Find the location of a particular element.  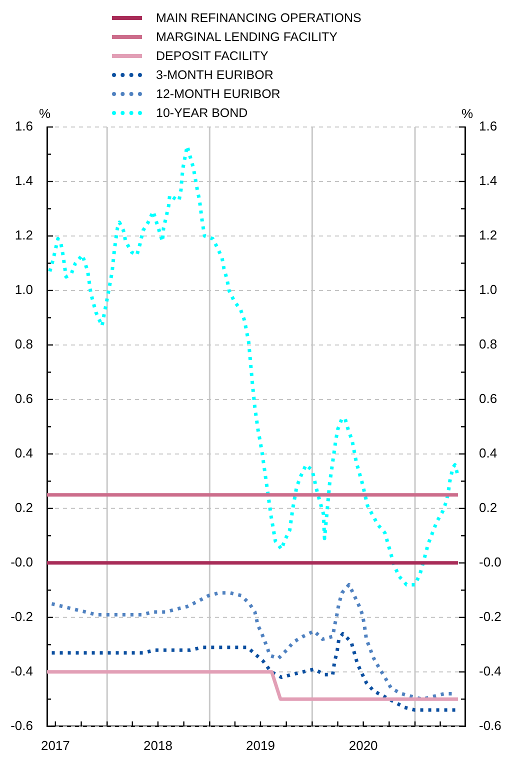

y2-tick-label: 1.6 is located at coordinates (488, 126).